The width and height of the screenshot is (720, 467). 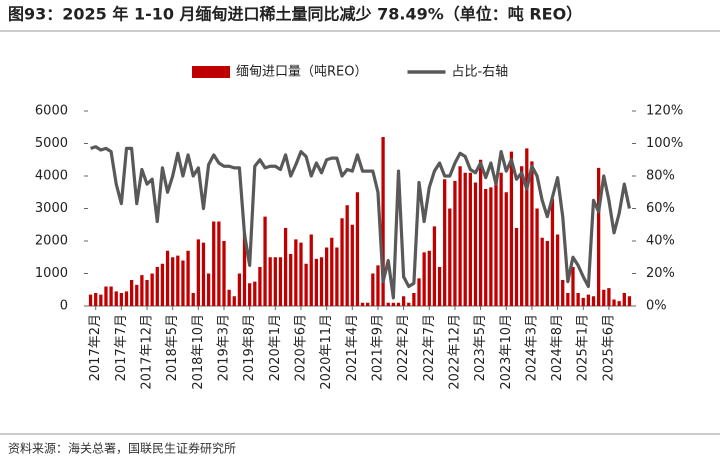 What do you see at coordinates (531, 347) in the screenshot?
I see `x-tick-label: 2024年3月` at bounding box center [531, 347].